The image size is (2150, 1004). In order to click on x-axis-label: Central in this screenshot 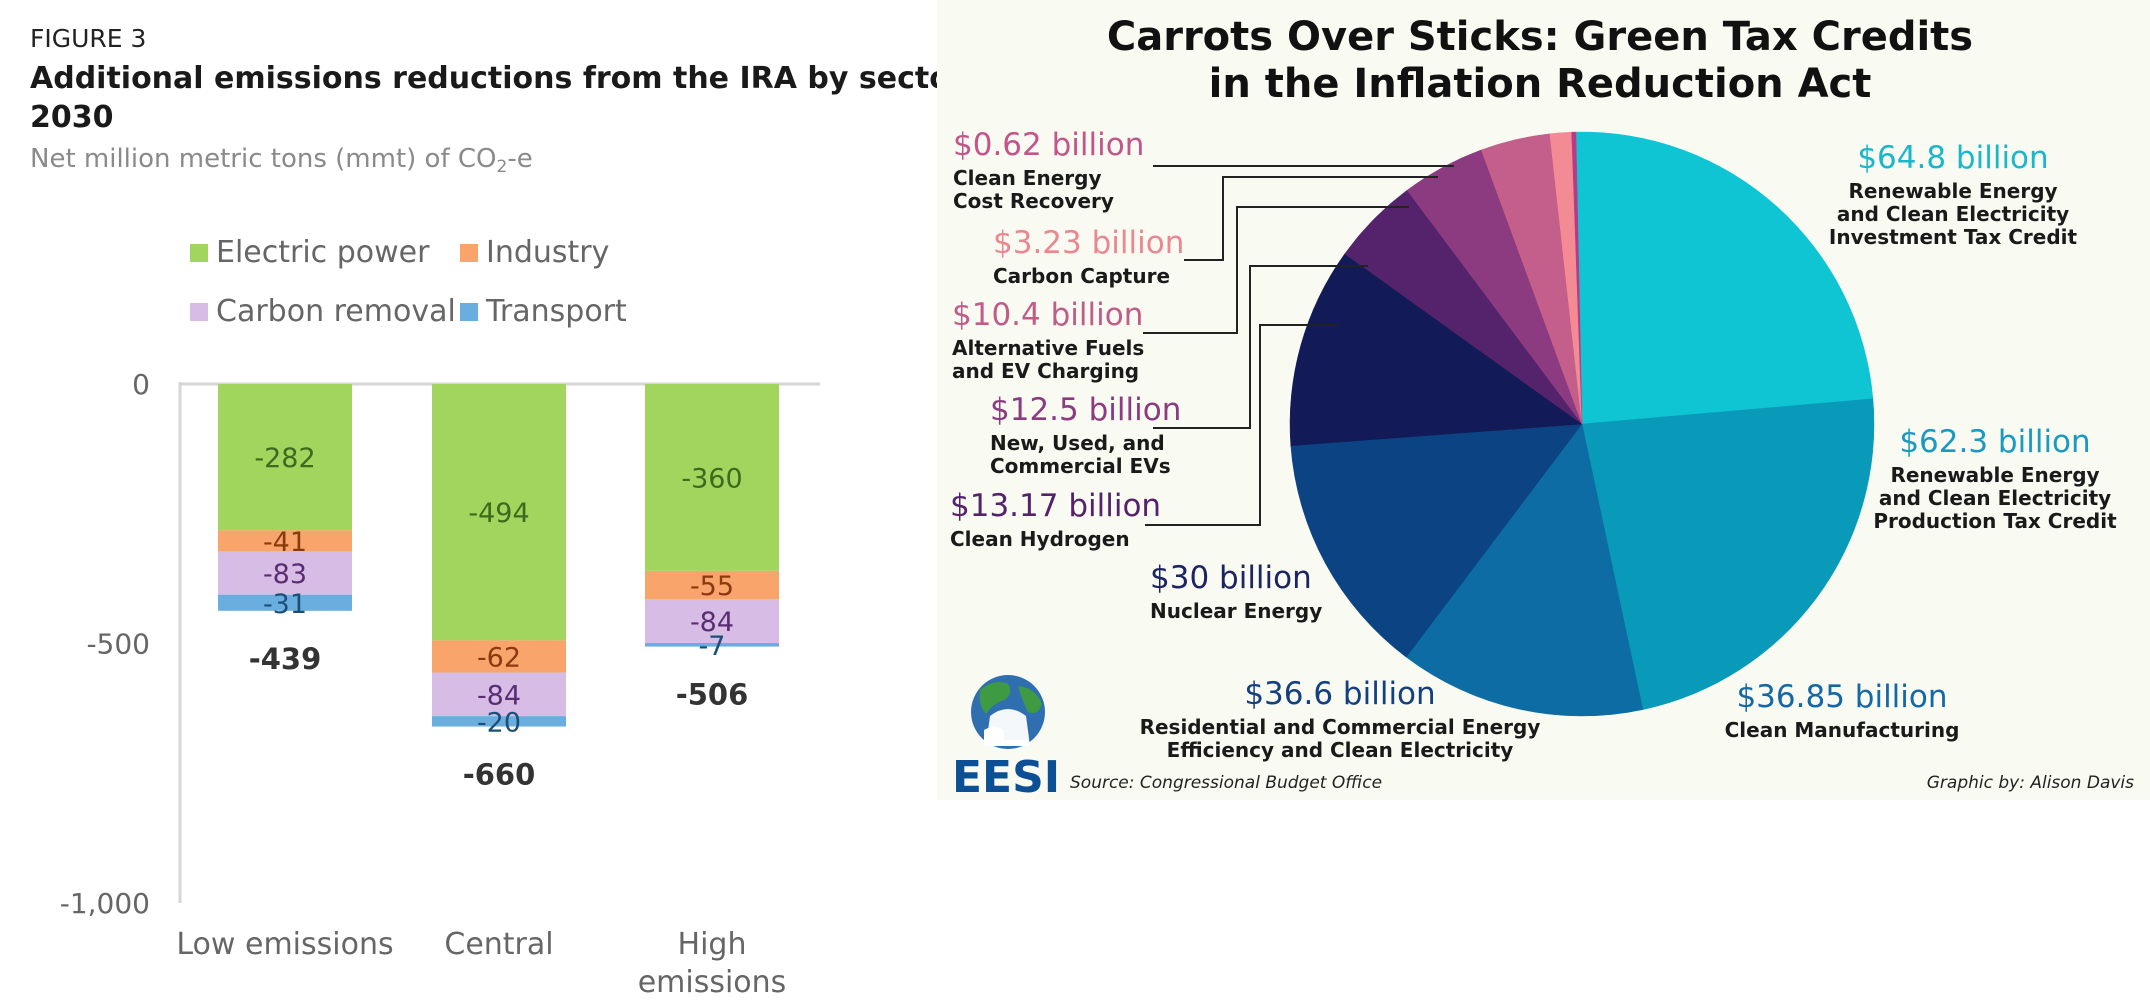, I will do `click(498, 944)`.